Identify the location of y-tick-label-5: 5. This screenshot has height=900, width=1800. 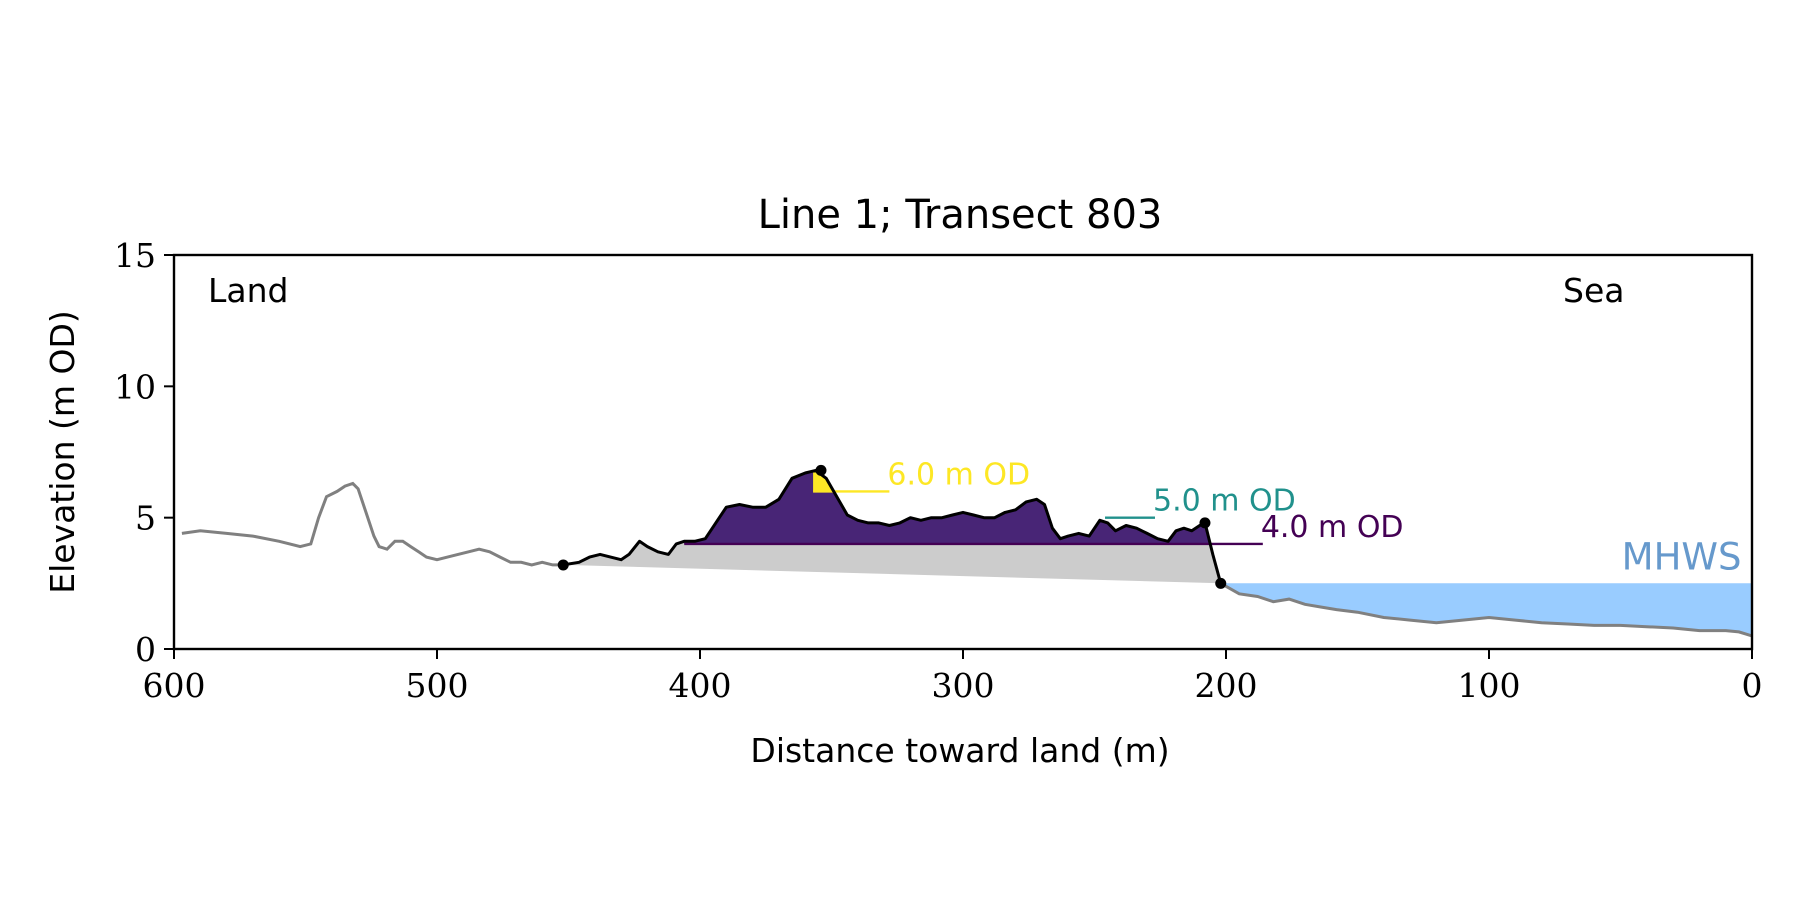
(145, 518).